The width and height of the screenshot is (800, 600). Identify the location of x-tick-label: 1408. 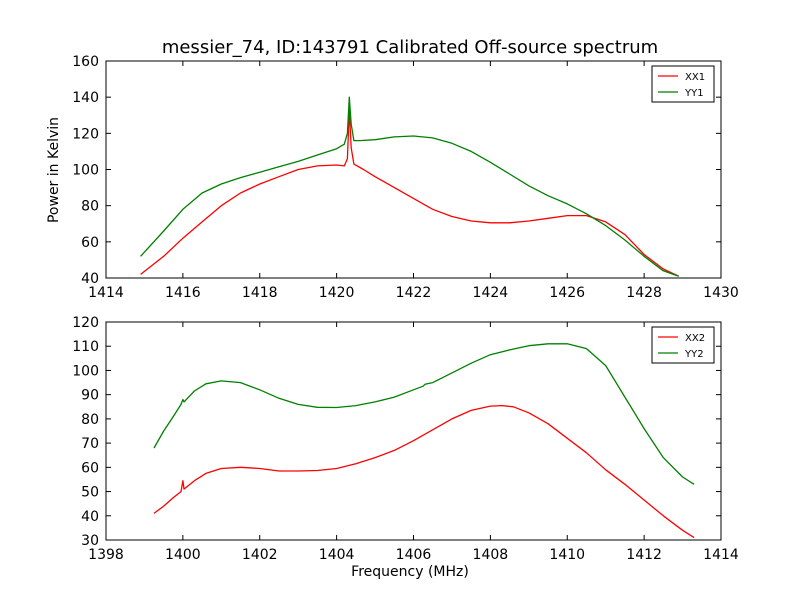
(491, 555).